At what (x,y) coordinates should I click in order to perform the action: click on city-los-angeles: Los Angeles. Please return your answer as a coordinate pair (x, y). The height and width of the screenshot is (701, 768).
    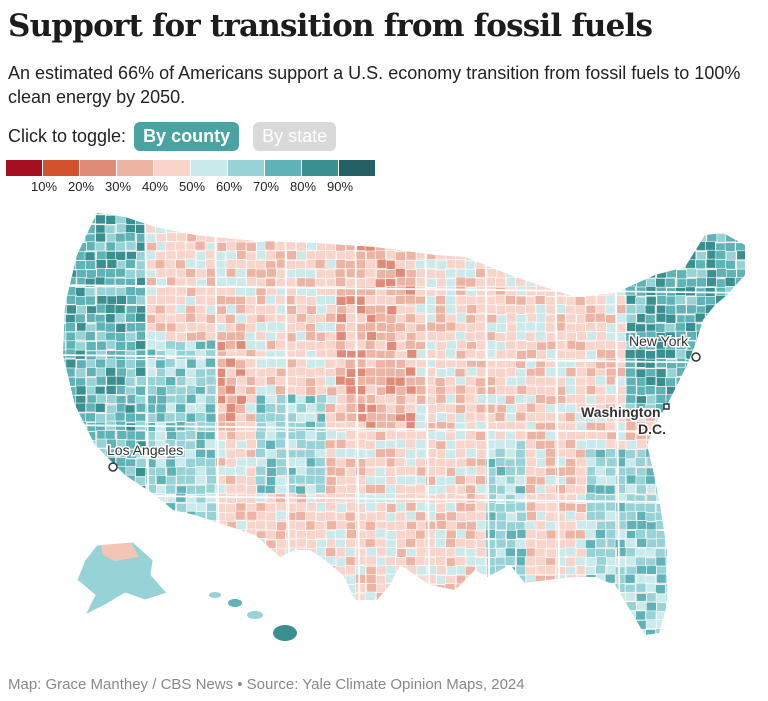
    Looking at the image, I should click on (145, 456).